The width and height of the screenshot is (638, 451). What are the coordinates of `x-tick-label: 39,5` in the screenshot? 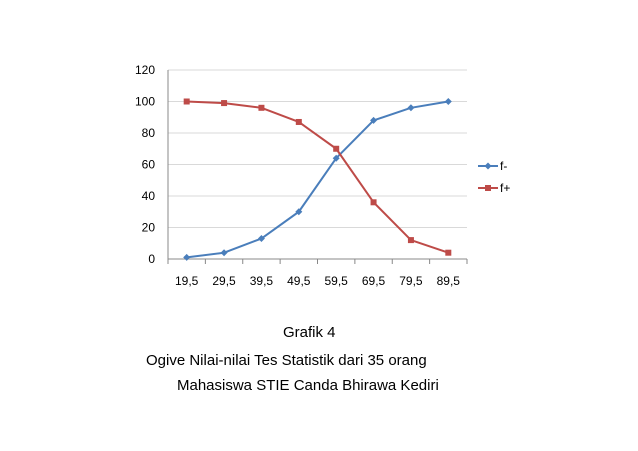 It's located at (262, 281).